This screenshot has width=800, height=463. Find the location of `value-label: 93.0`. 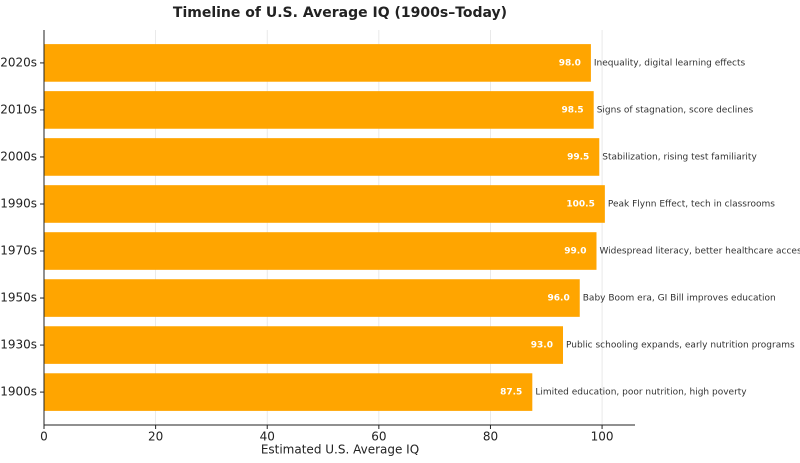

value-label: 93.0 is located at coordinates (542, 346).